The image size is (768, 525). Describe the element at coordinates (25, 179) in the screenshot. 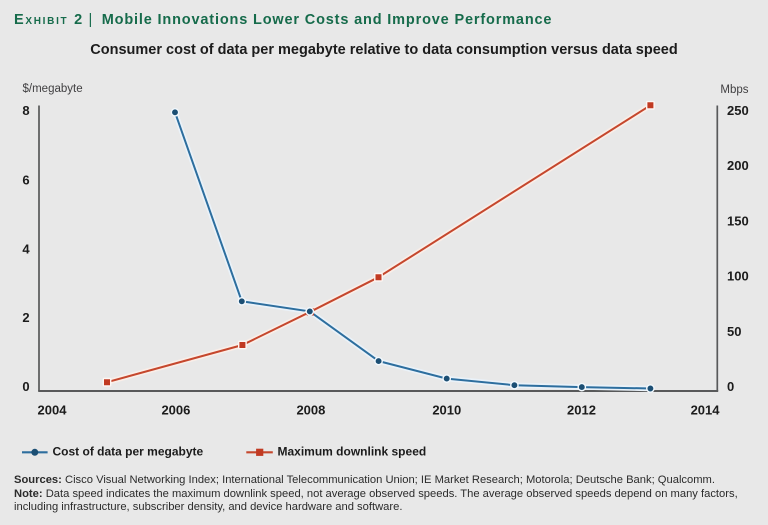

I see `svg-text: 6` at that location.